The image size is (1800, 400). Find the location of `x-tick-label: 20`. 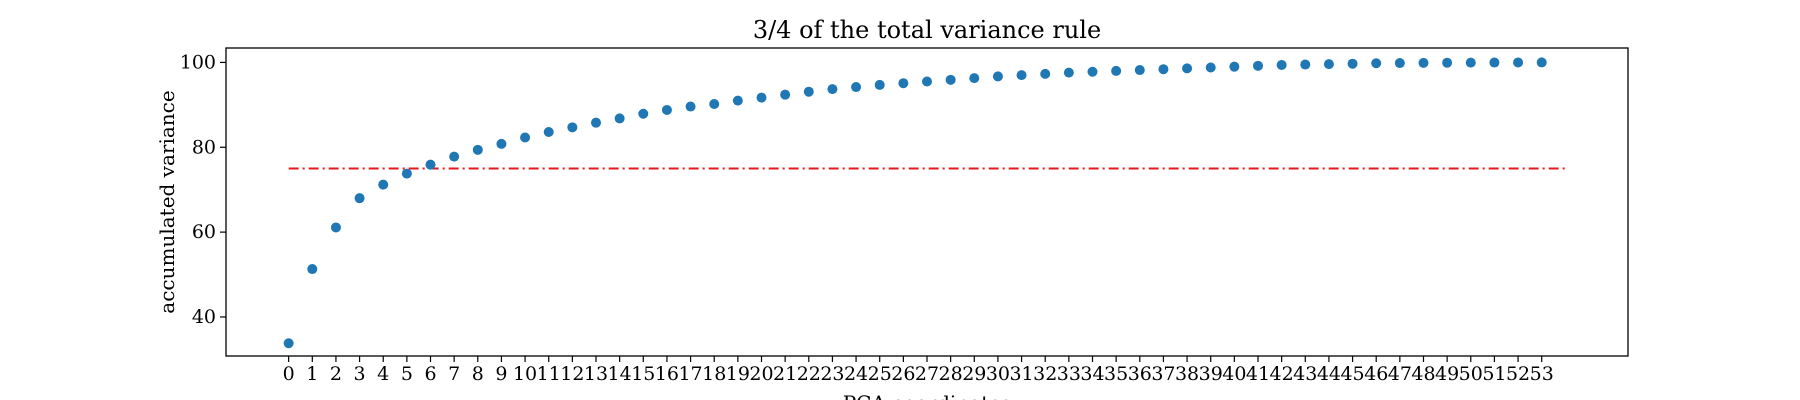

x-tick-label: 20 is located at coordinates (761, 374).